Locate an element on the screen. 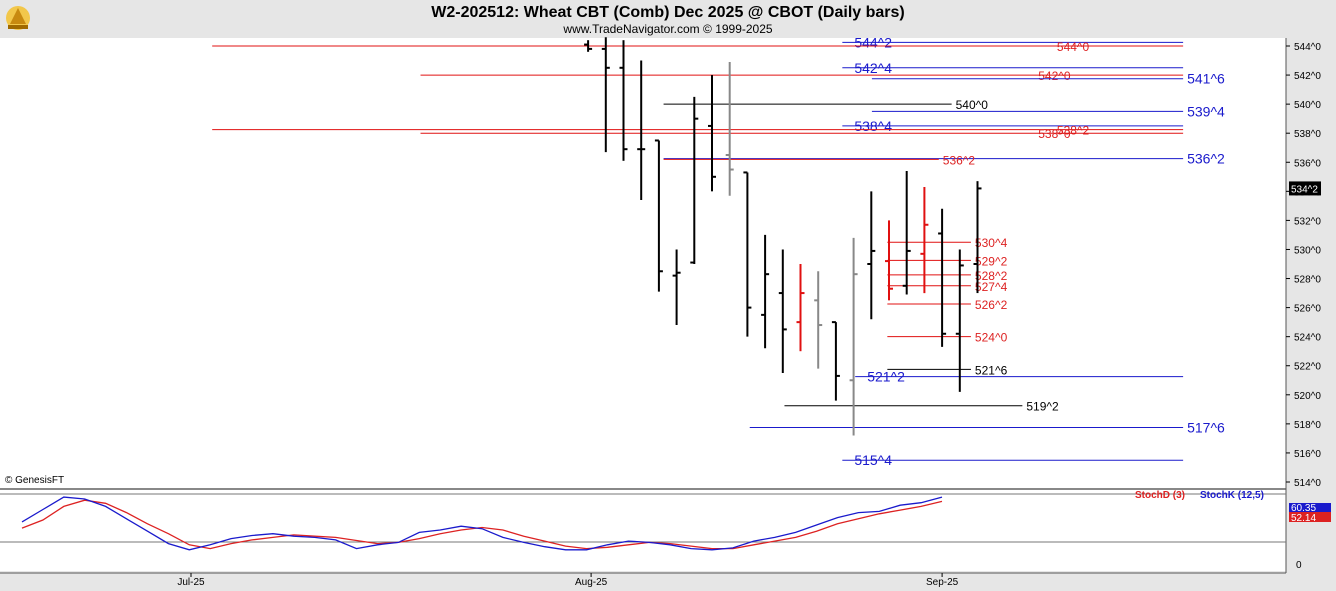  legend-stochk: StochK (12,5) is located at coordinates (1232, 495).